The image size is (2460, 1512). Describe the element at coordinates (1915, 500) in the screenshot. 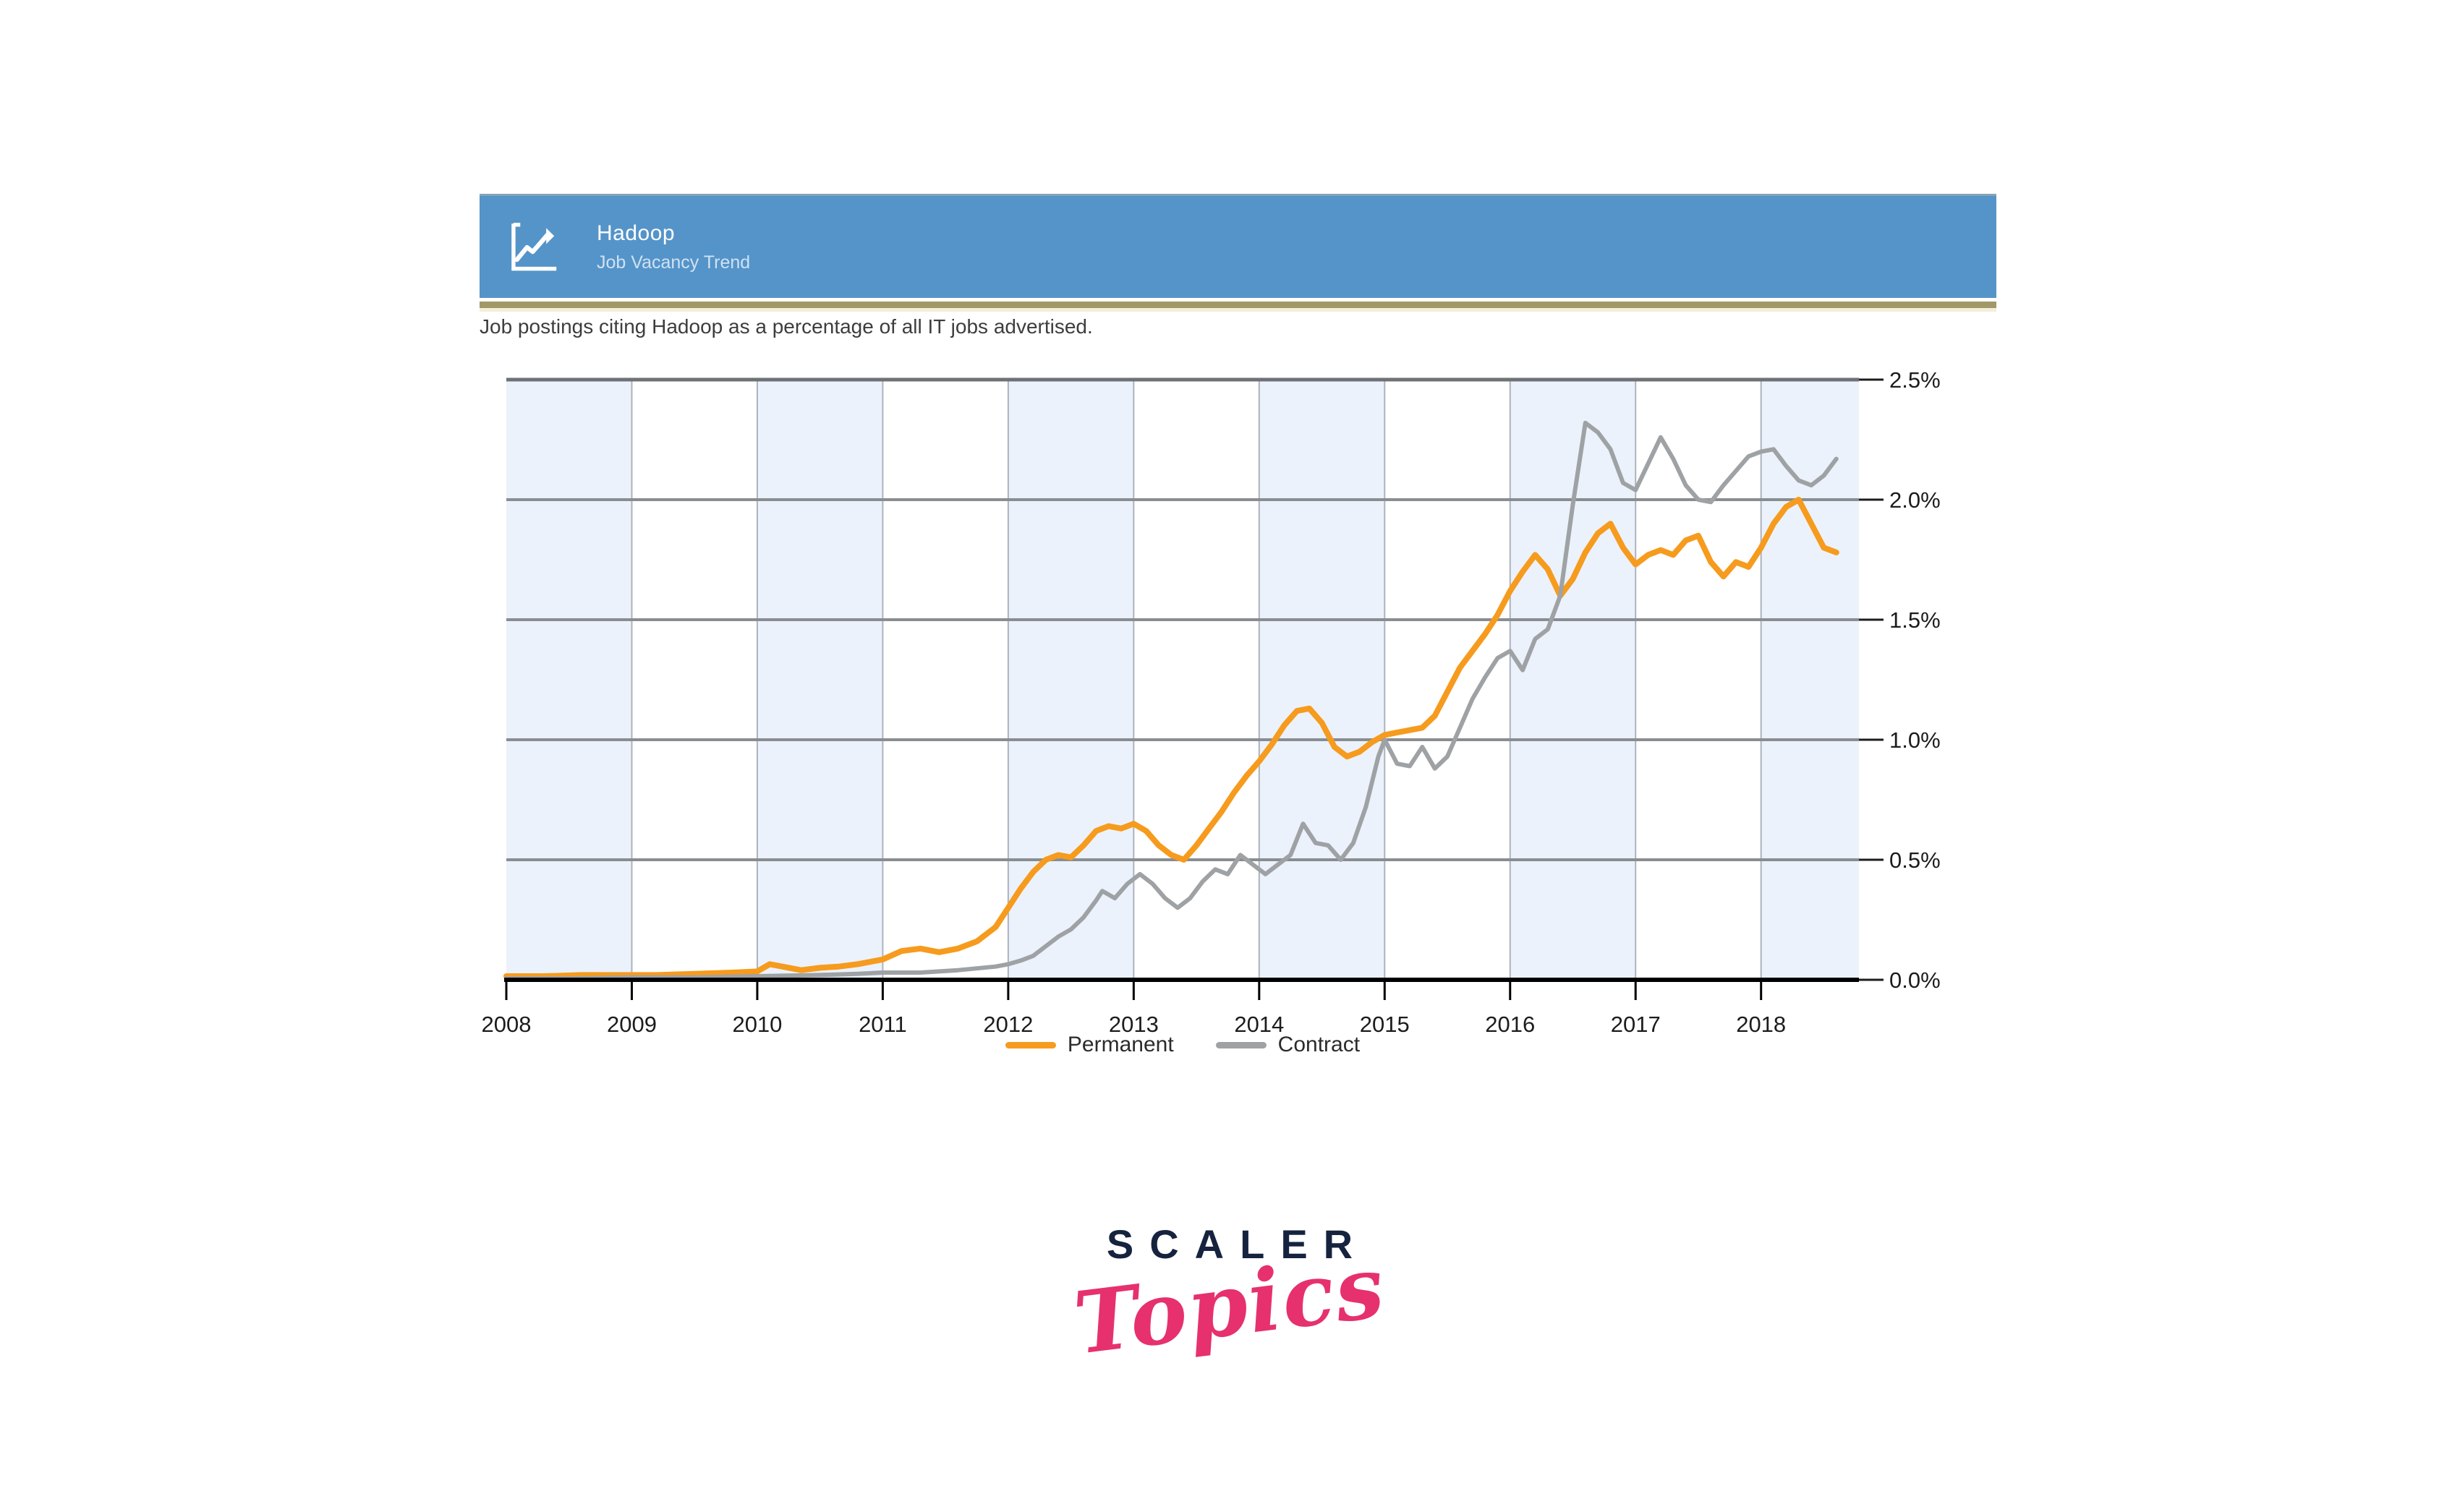

I see `y-tick-label: 2.0%` at that location.